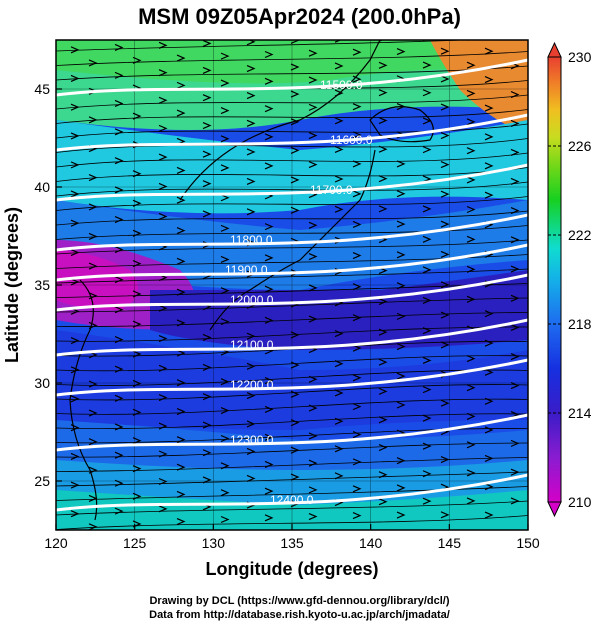  I want to click on y-axis: 25 30 35 40 45, so click(48, 285).